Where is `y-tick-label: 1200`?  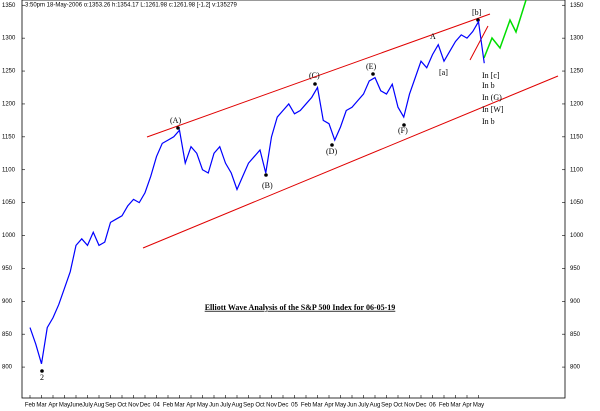 y-tick-label: 1200 is located at coordinates (9, 105).